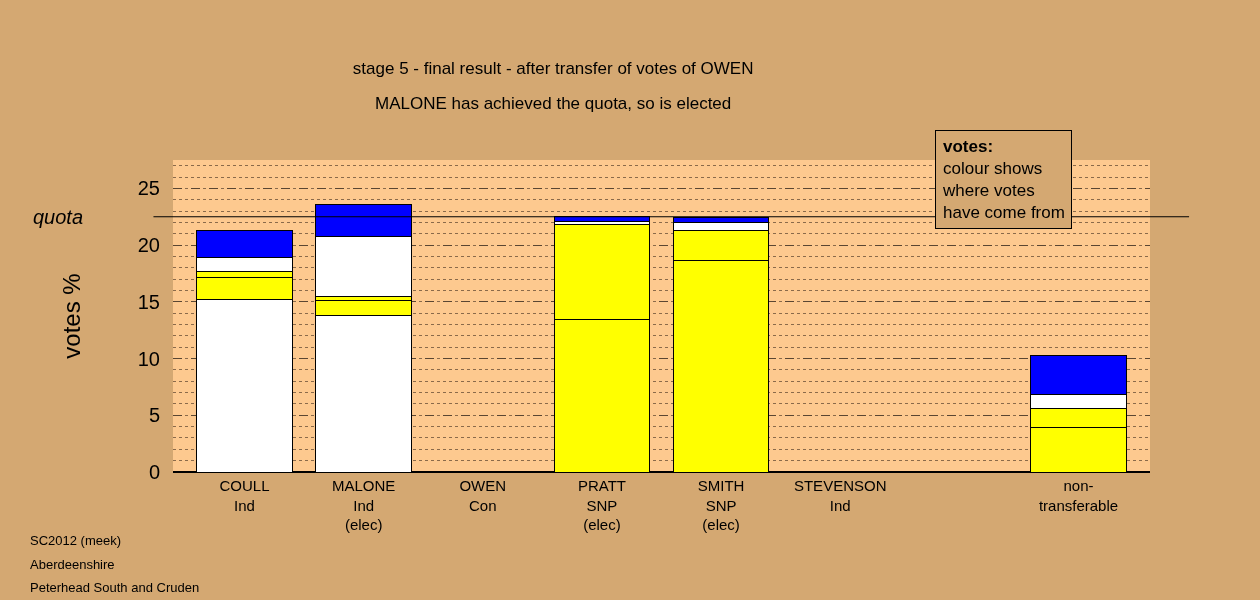  What do you see at coordinates (76, 540) in the screenshot?
I see `text: SC2012 (meek)` at bounding box center [76, 540].